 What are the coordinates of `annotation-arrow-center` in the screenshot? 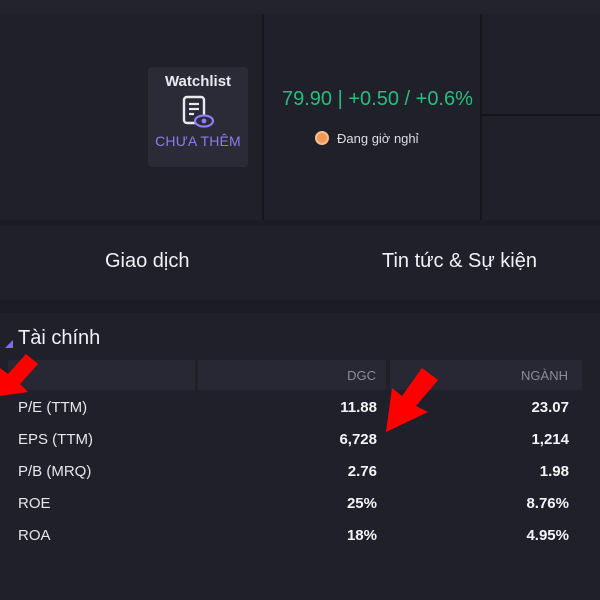 It's located at (412, 400).